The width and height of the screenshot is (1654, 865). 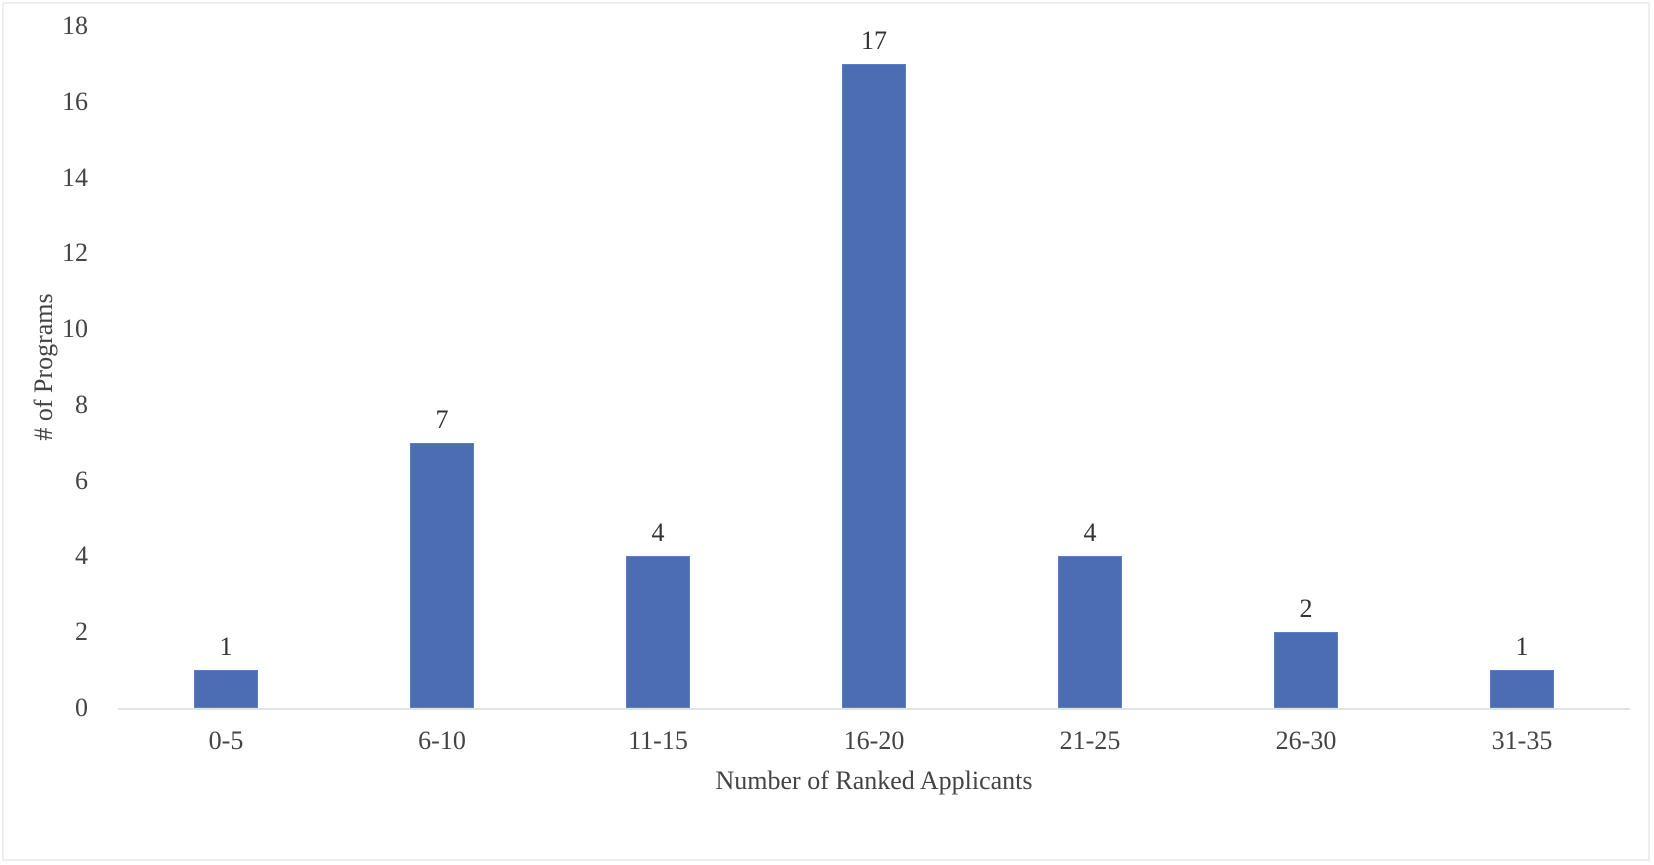 What do you see at coordinates (75, 177) in the screenshot?
I see `y-tick-label: 14` at bounding box center [75, 177].